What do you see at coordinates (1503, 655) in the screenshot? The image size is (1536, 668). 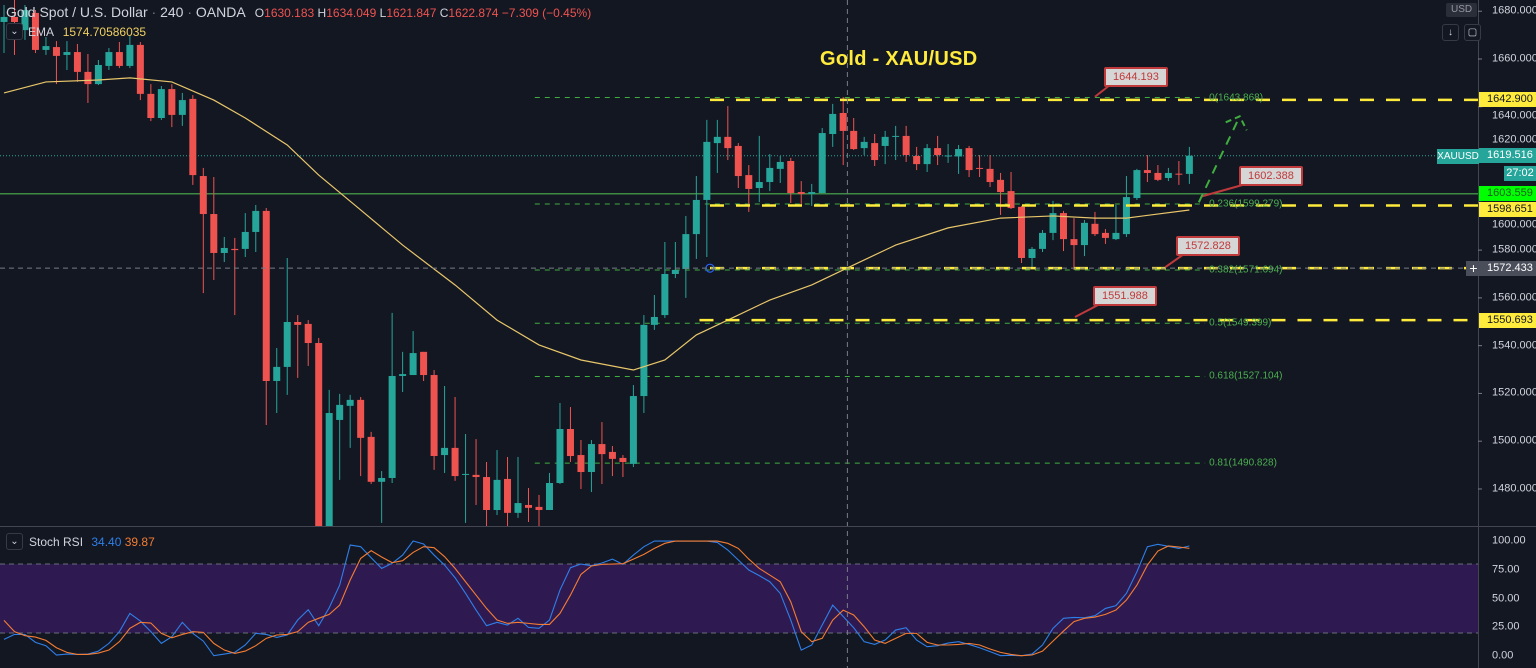 I see `stoch-axis-tick: 0.00` at bounding box center [1503, 655].